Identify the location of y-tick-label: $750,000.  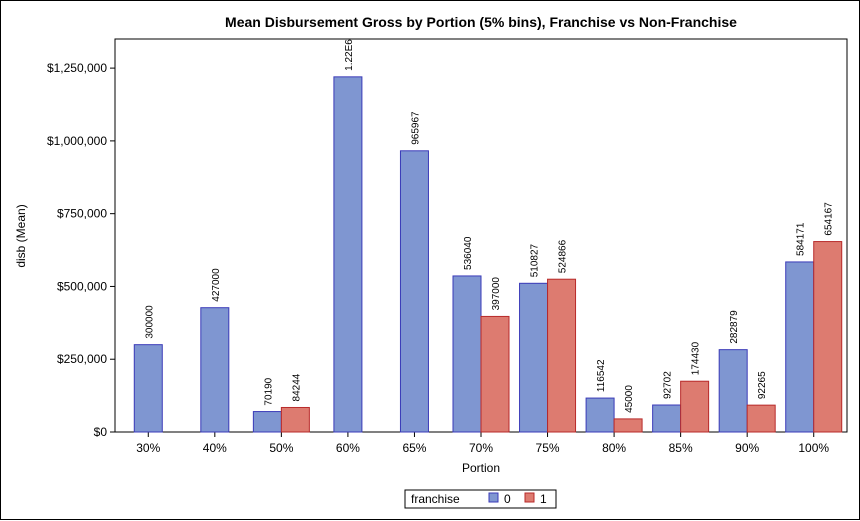
(82, 214).